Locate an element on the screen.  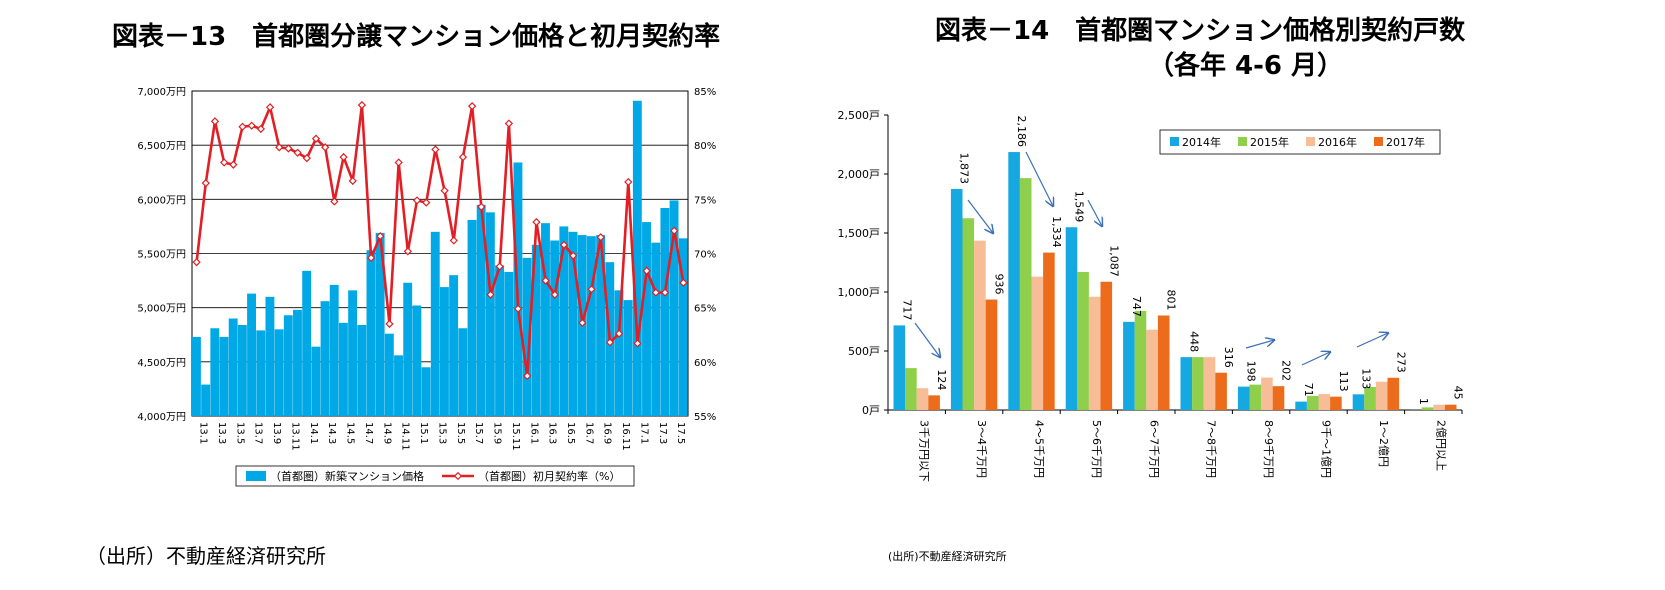
y-tick-label: 1,000戸 is located at coordinates (859, 292).